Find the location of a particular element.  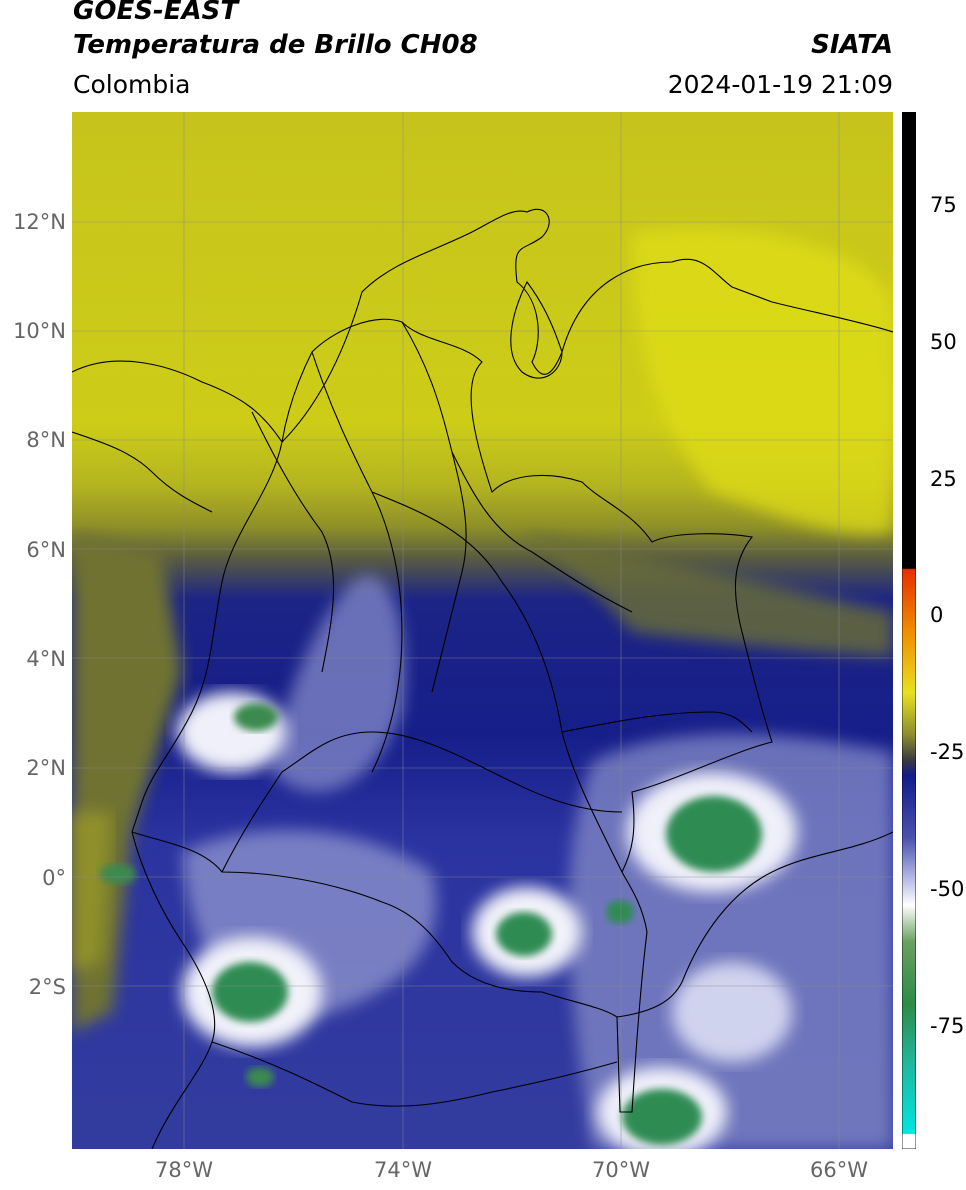

colorbar-tick-neg50: -50 is located at coordinates (947, 889).